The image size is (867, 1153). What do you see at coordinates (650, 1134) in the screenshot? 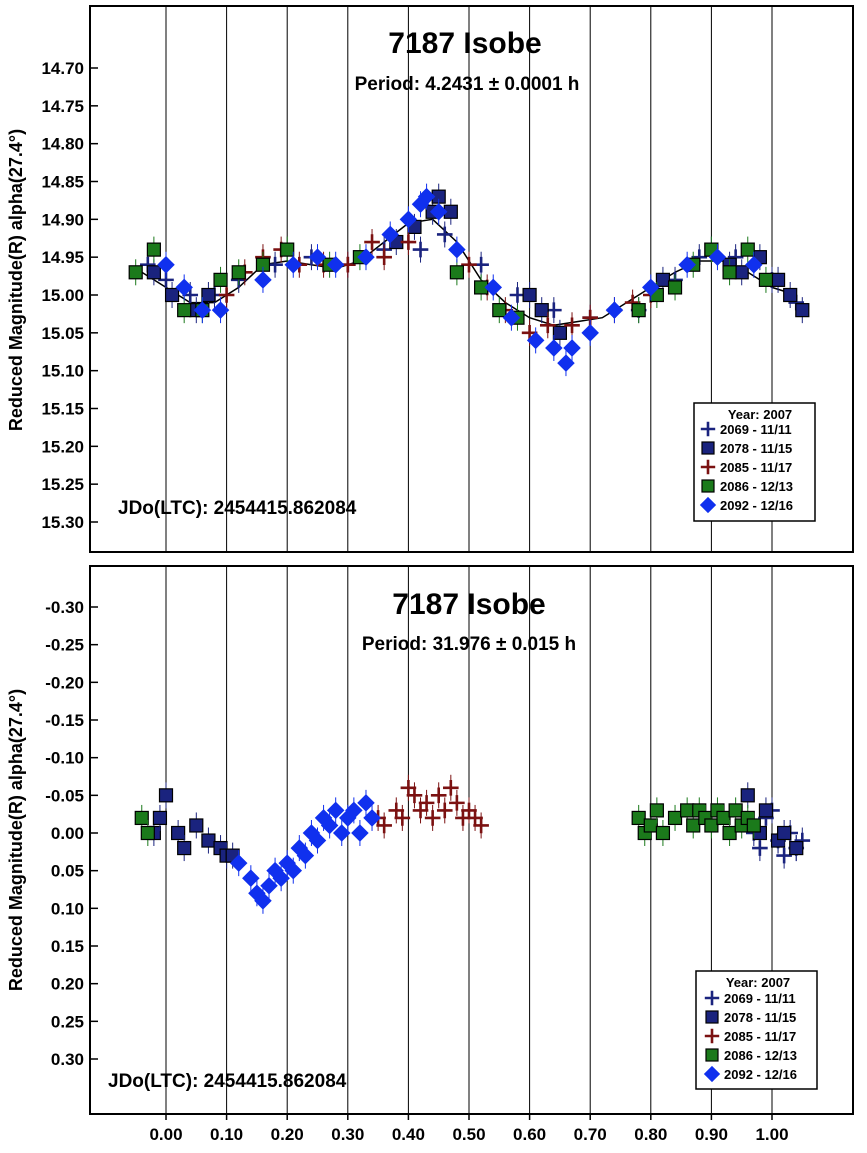
I see `xtick-label-8: 0.80` at bounding box center [650, 1134].